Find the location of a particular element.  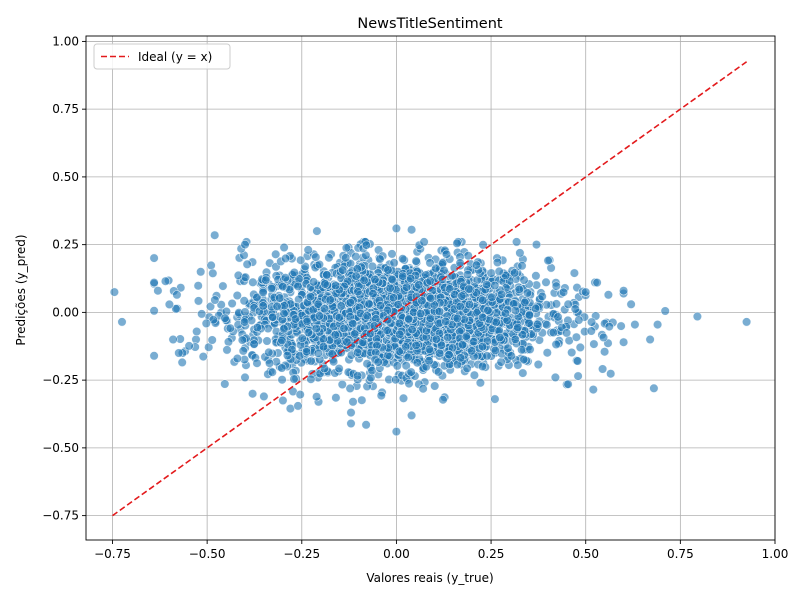

y-axis-label: Predições (y_pred) is located at coordinates (21, 289).